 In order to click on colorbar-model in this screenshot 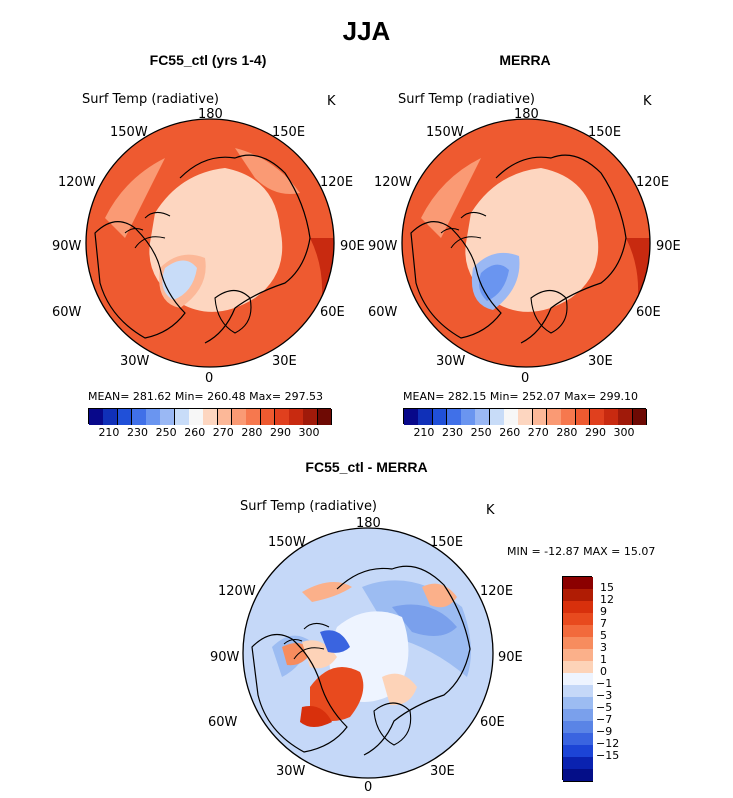, I will do `click(210, 416)`.